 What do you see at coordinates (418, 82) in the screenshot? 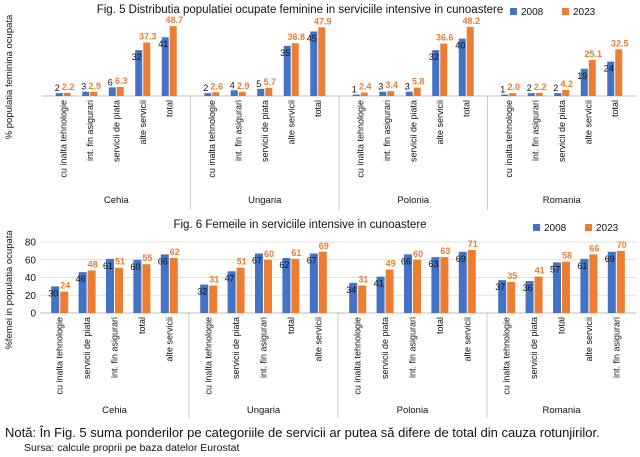
I see `data-label-2023: 5.8` at bounding box center [418, 82].